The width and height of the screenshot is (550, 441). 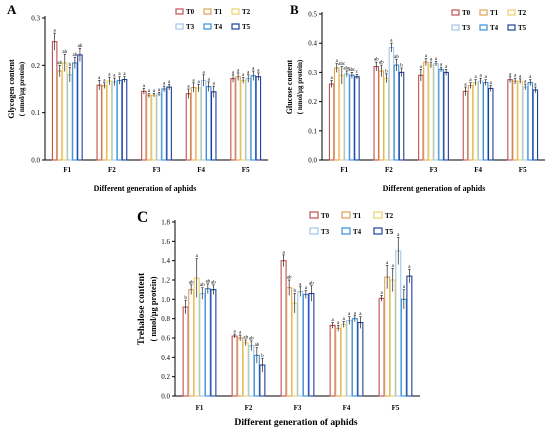 I want to click on legend-label-c-t4: T4, so click(x=357, y=232).